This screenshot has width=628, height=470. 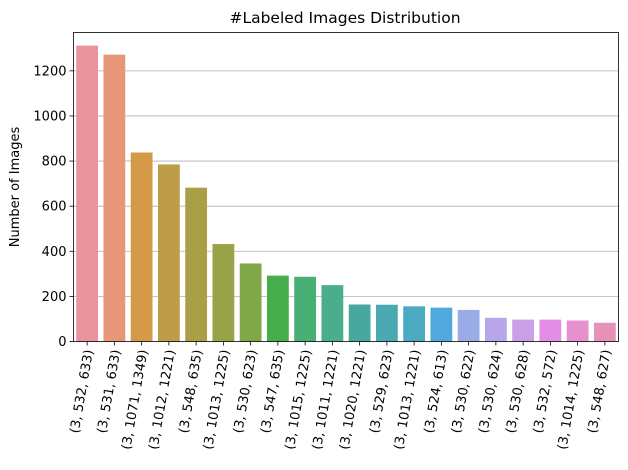 What do you see at coordinates (217, 400) in the screenshot?
I see `x-tick-label: (3, 1013, 1225)` at bounding box center [217, 400].